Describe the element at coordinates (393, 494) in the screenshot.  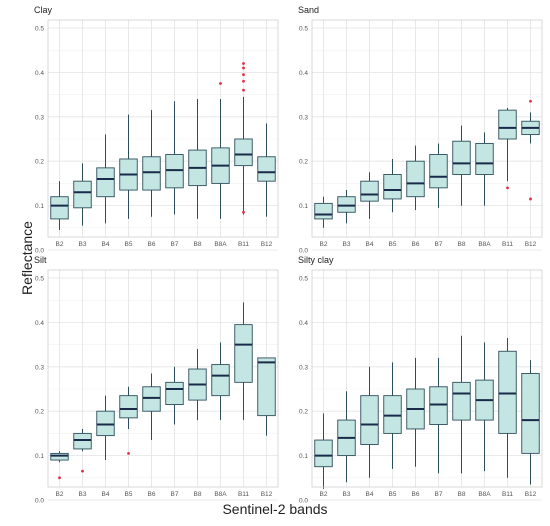
I see `x-tick-label: B5` at that location.